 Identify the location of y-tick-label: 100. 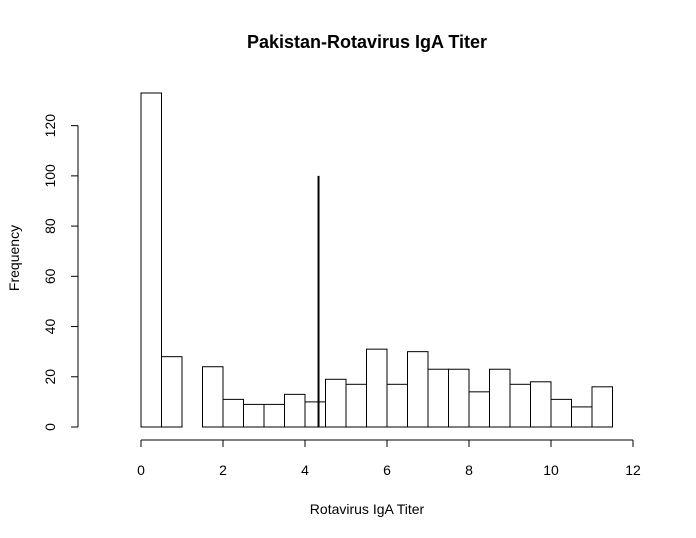
(50, 176).